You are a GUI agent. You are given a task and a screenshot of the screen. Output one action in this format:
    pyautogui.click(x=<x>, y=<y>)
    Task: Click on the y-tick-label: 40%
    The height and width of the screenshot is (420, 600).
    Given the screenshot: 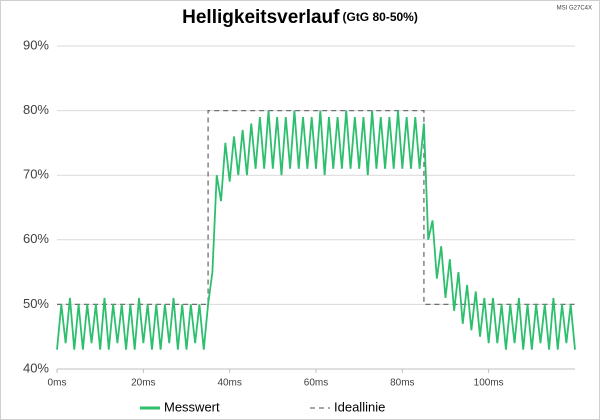 What is the action you would take?
    pyautogui.click(x=36, y=367)
    